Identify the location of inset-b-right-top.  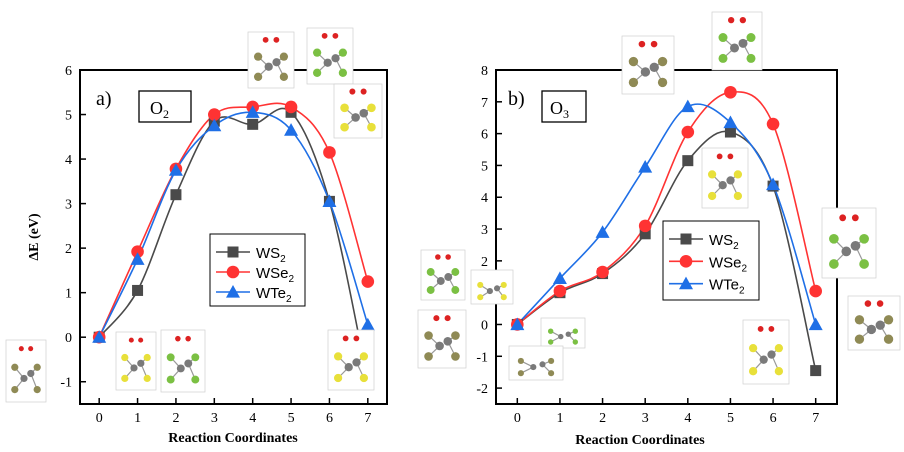
(849, 243).